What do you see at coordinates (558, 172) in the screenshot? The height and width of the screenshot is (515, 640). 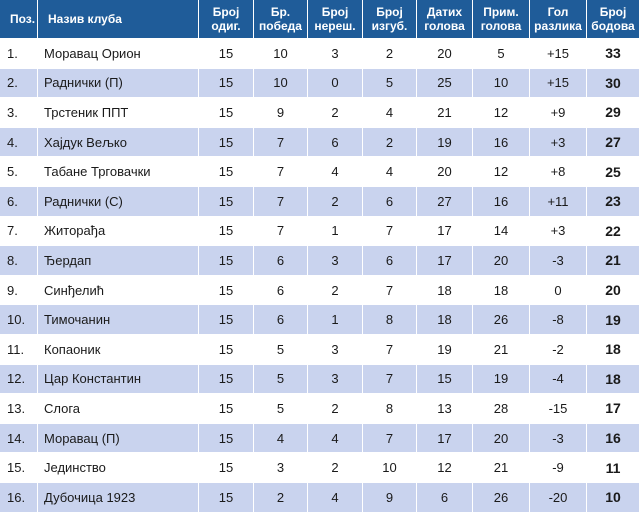 I see `goal-difference-cell: +8` at bounding box center [558, 172].